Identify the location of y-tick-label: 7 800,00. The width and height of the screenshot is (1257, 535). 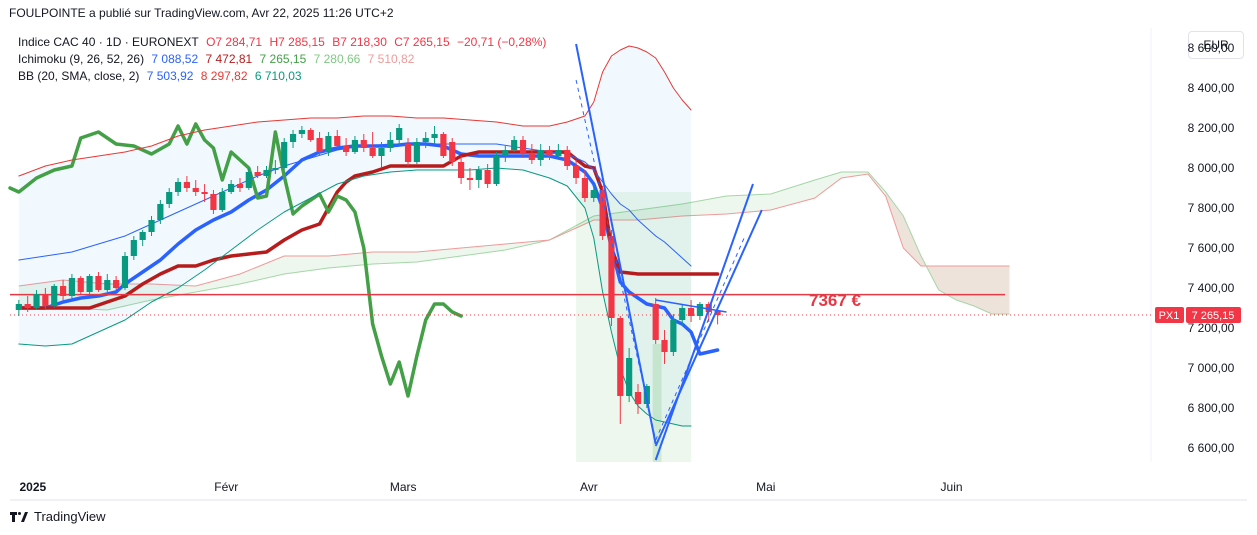
(1211, 208).